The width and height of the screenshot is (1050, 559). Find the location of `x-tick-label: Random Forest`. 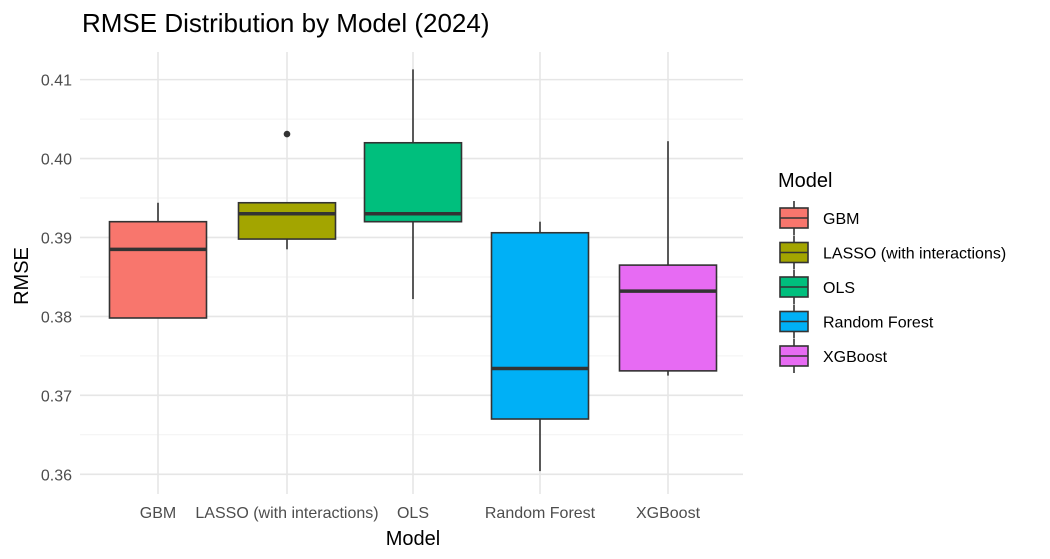

x-tick-label: Random Forest is located at coordinates (540, 513).